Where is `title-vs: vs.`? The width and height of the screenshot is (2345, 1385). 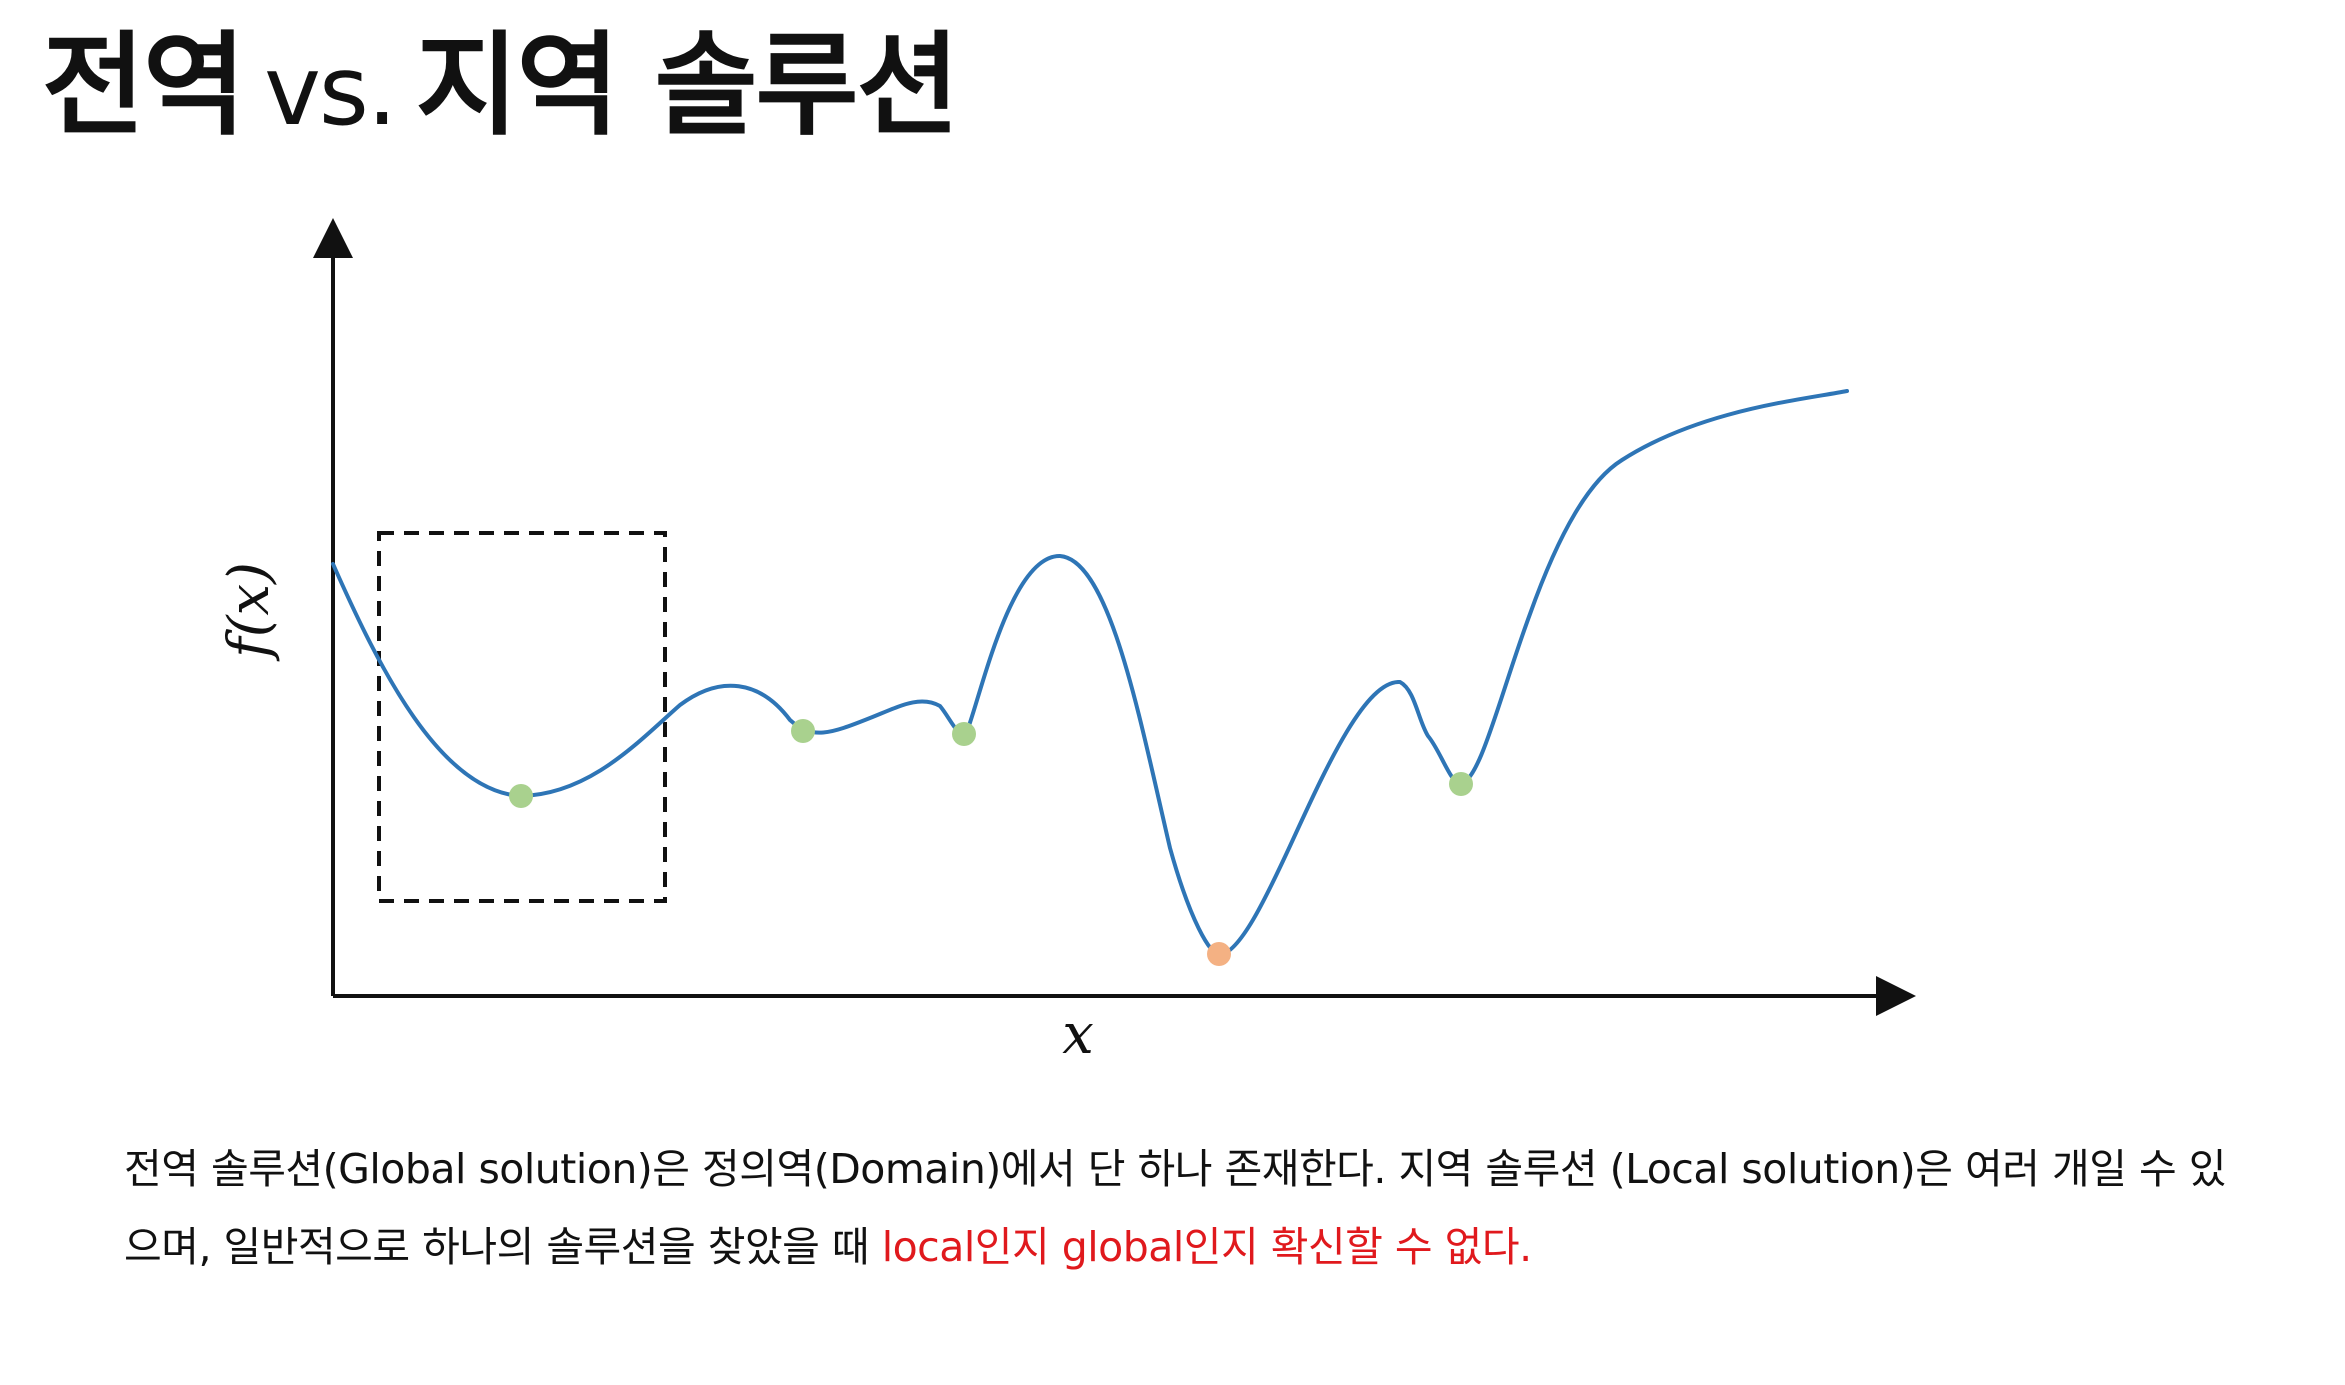 title-vs: vs. is located at coordinates (330, 91).